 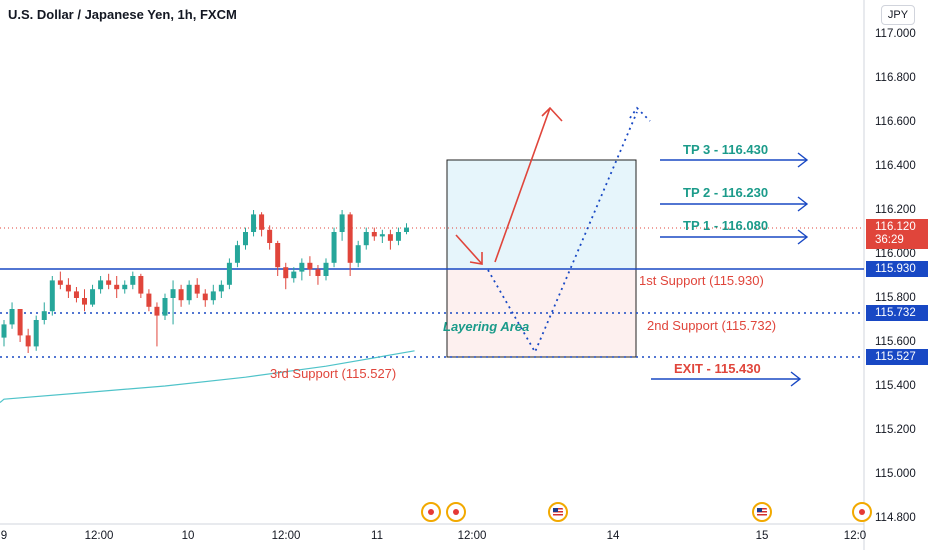 I want to click on price-tag-current: 116.120 36:29, so click(x=897, y=234).